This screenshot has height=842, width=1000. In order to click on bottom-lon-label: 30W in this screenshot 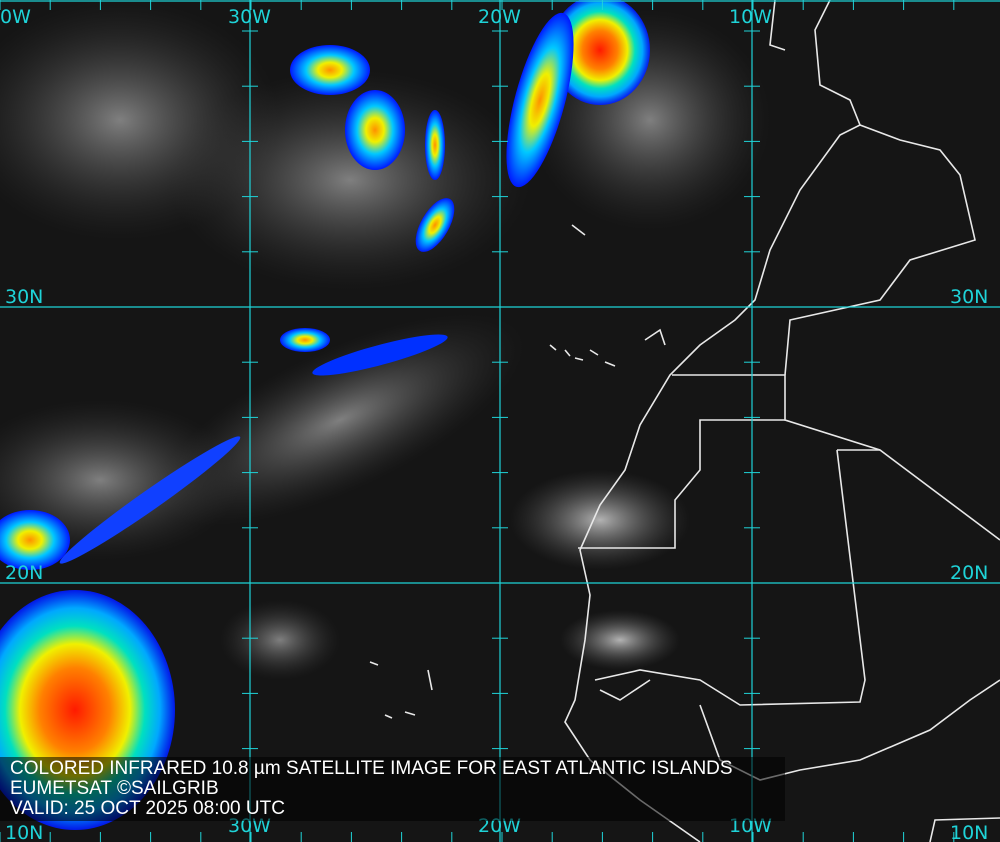, I will do `click(249, 826)`.